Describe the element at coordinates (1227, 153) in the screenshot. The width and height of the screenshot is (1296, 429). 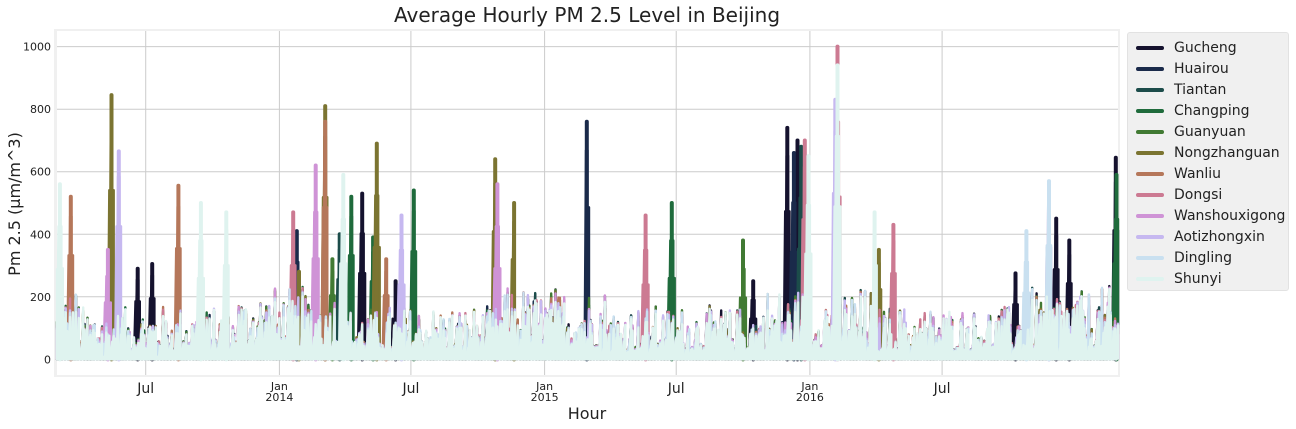
I see `legend-label: Nongzhanguan` at that location.